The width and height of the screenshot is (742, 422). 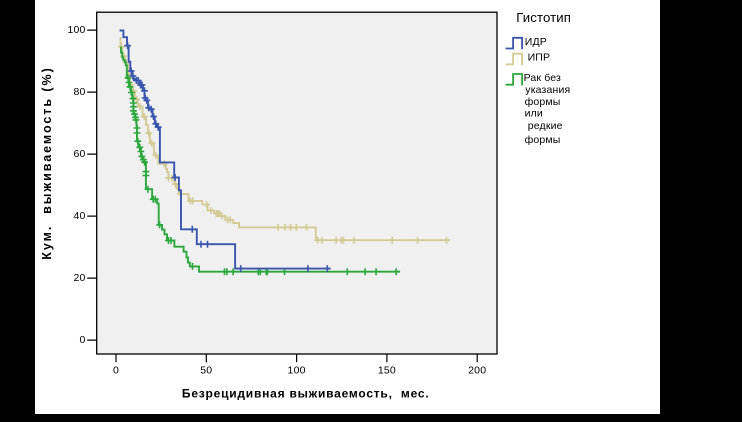 I want to click on svg-text: редкие, so click(x=545, y=126).